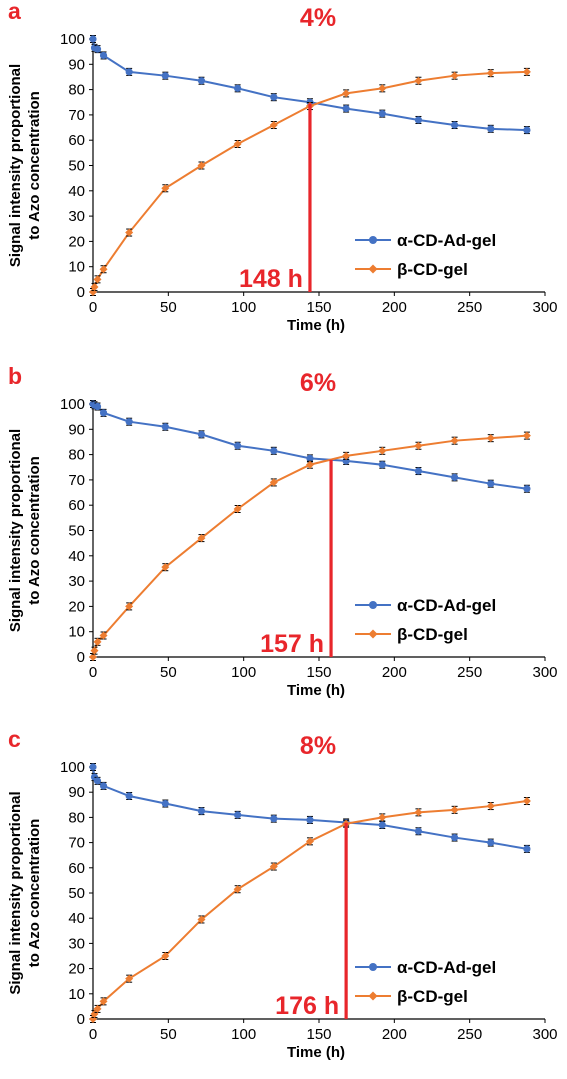 This screenshot has width=567, height=1079. What do you see at coordinates (76, 241) in the screenshot?
I see `y-tick-label: 20` at bounding box center [76, 241].